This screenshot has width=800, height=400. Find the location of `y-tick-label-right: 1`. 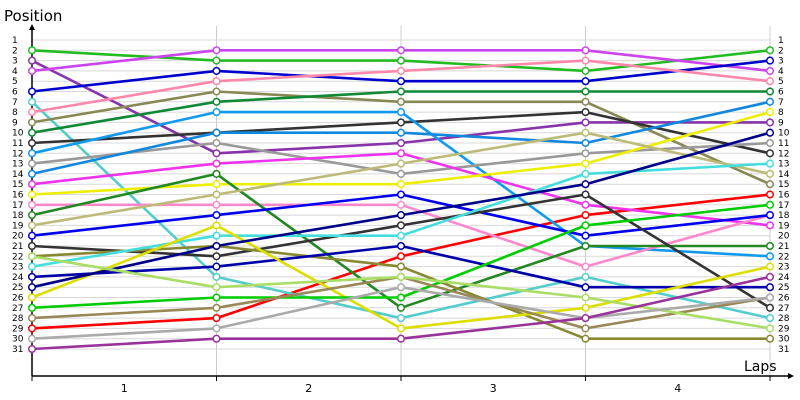

y-tick-label-right: 1 is located at coordinates (781, 41).